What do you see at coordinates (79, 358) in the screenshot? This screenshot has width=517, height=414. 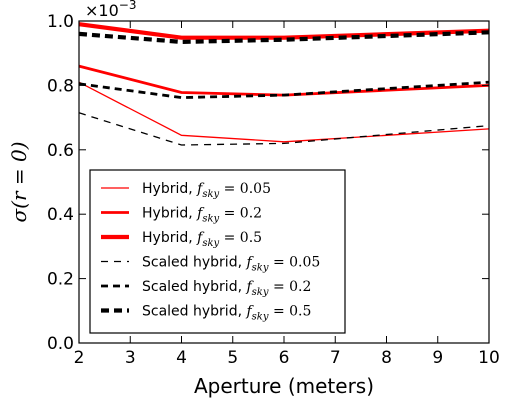 I see `x-tick-label: 2` at bounding box center [79, 358].